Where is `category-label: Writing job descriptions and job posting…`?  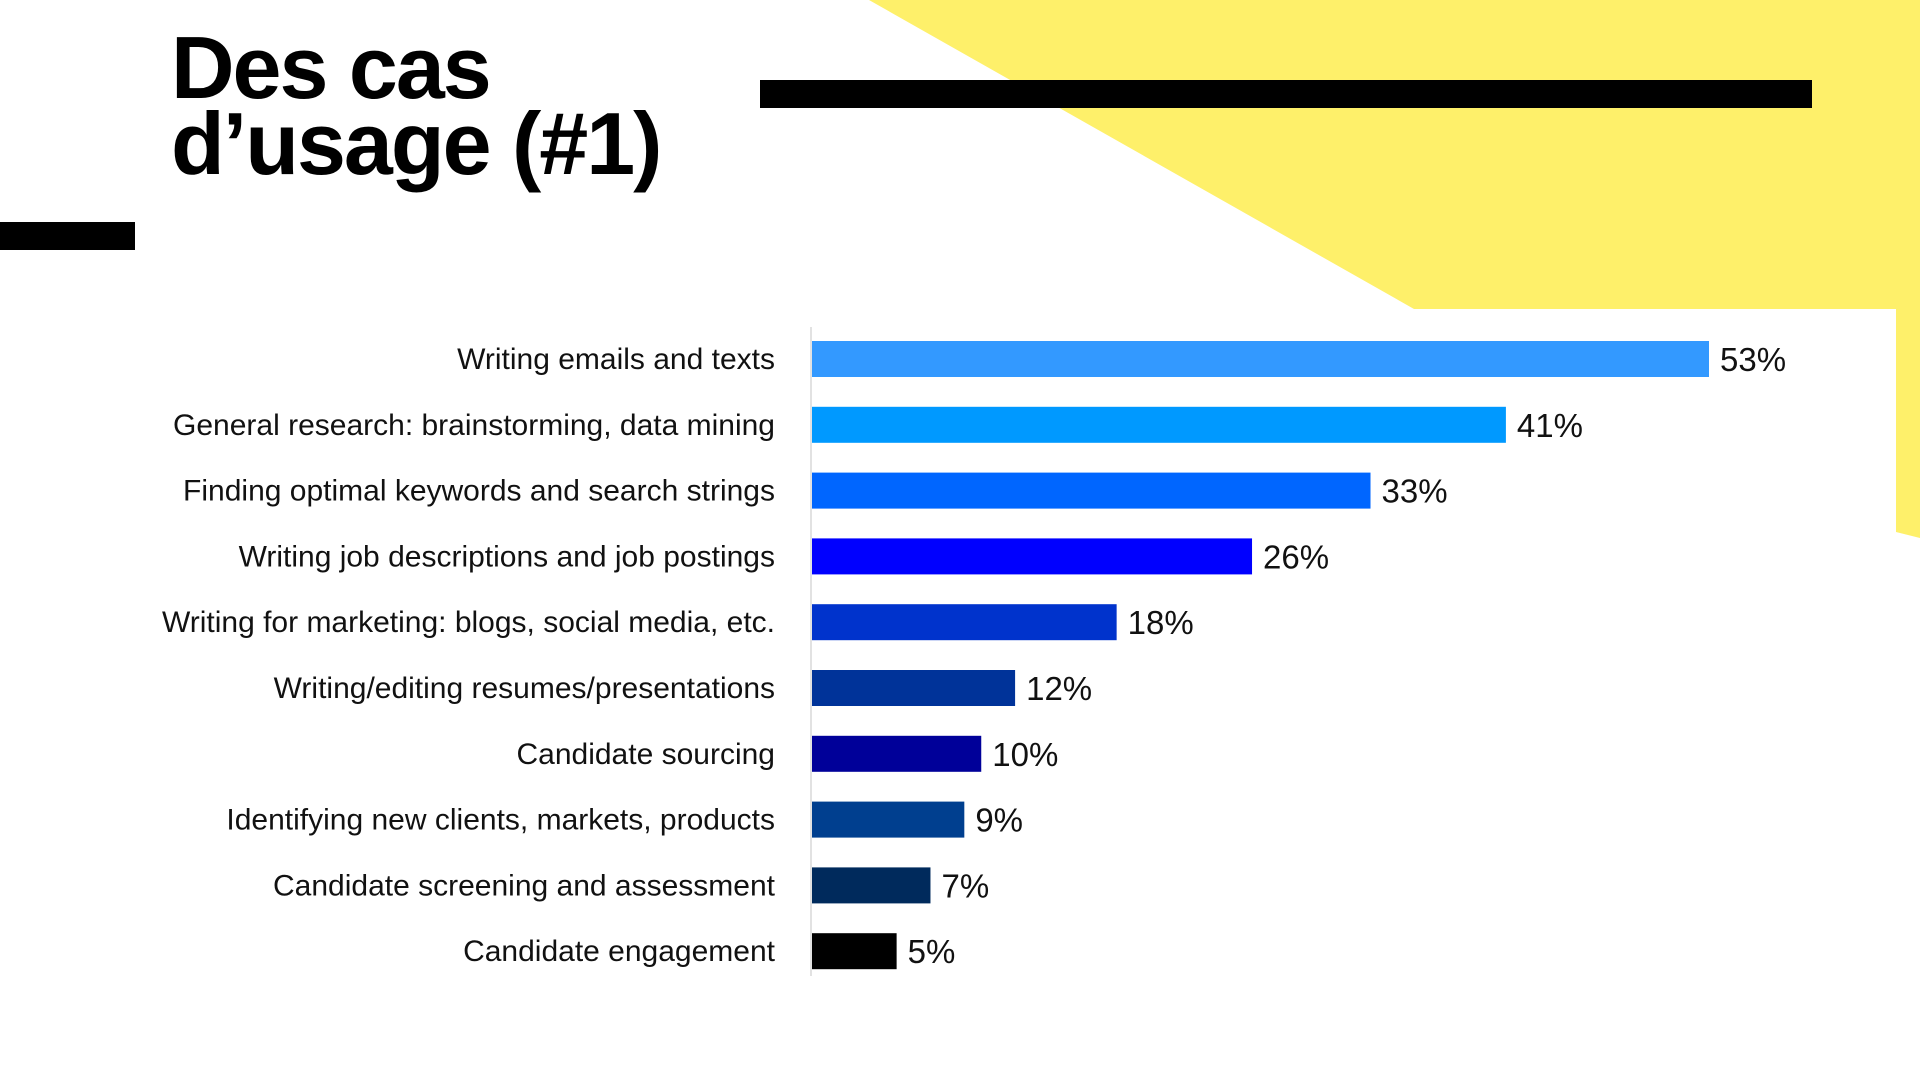 category-label: Writing job descriptions and job posting… is located at coordinates (507, 556).